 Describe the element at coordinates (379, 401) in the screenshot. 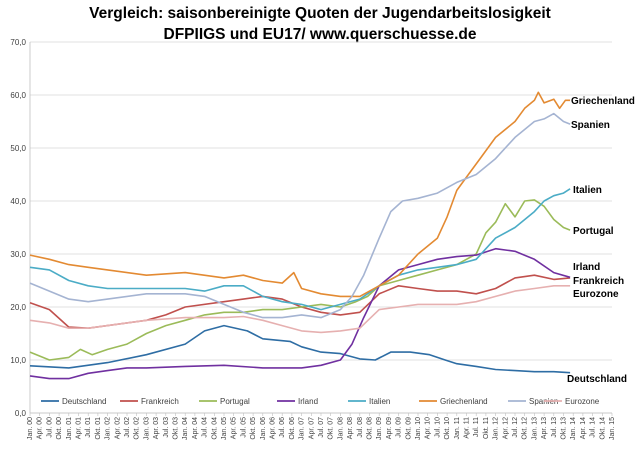

I see `legend-label: Italien` at that location.